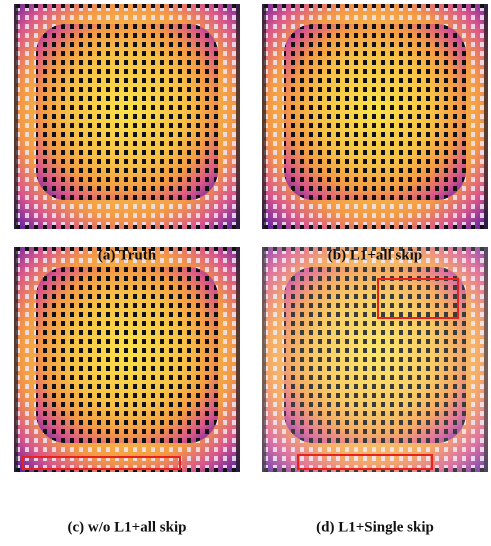 This screenshot has width=491, height=546. I want to click on caption: (d) L1+Single skip, so click(375, 527).